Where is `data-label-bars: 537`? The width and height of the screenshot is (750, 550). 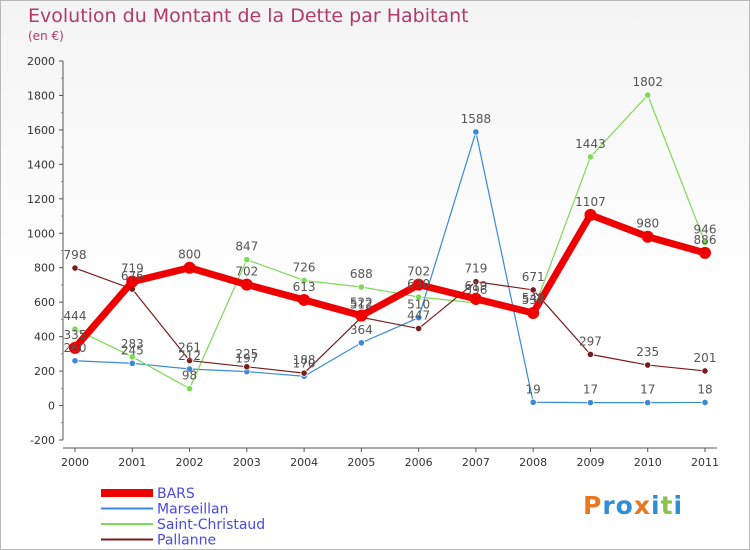 data-label-bars: 537 is located at coordinates (533, 300).